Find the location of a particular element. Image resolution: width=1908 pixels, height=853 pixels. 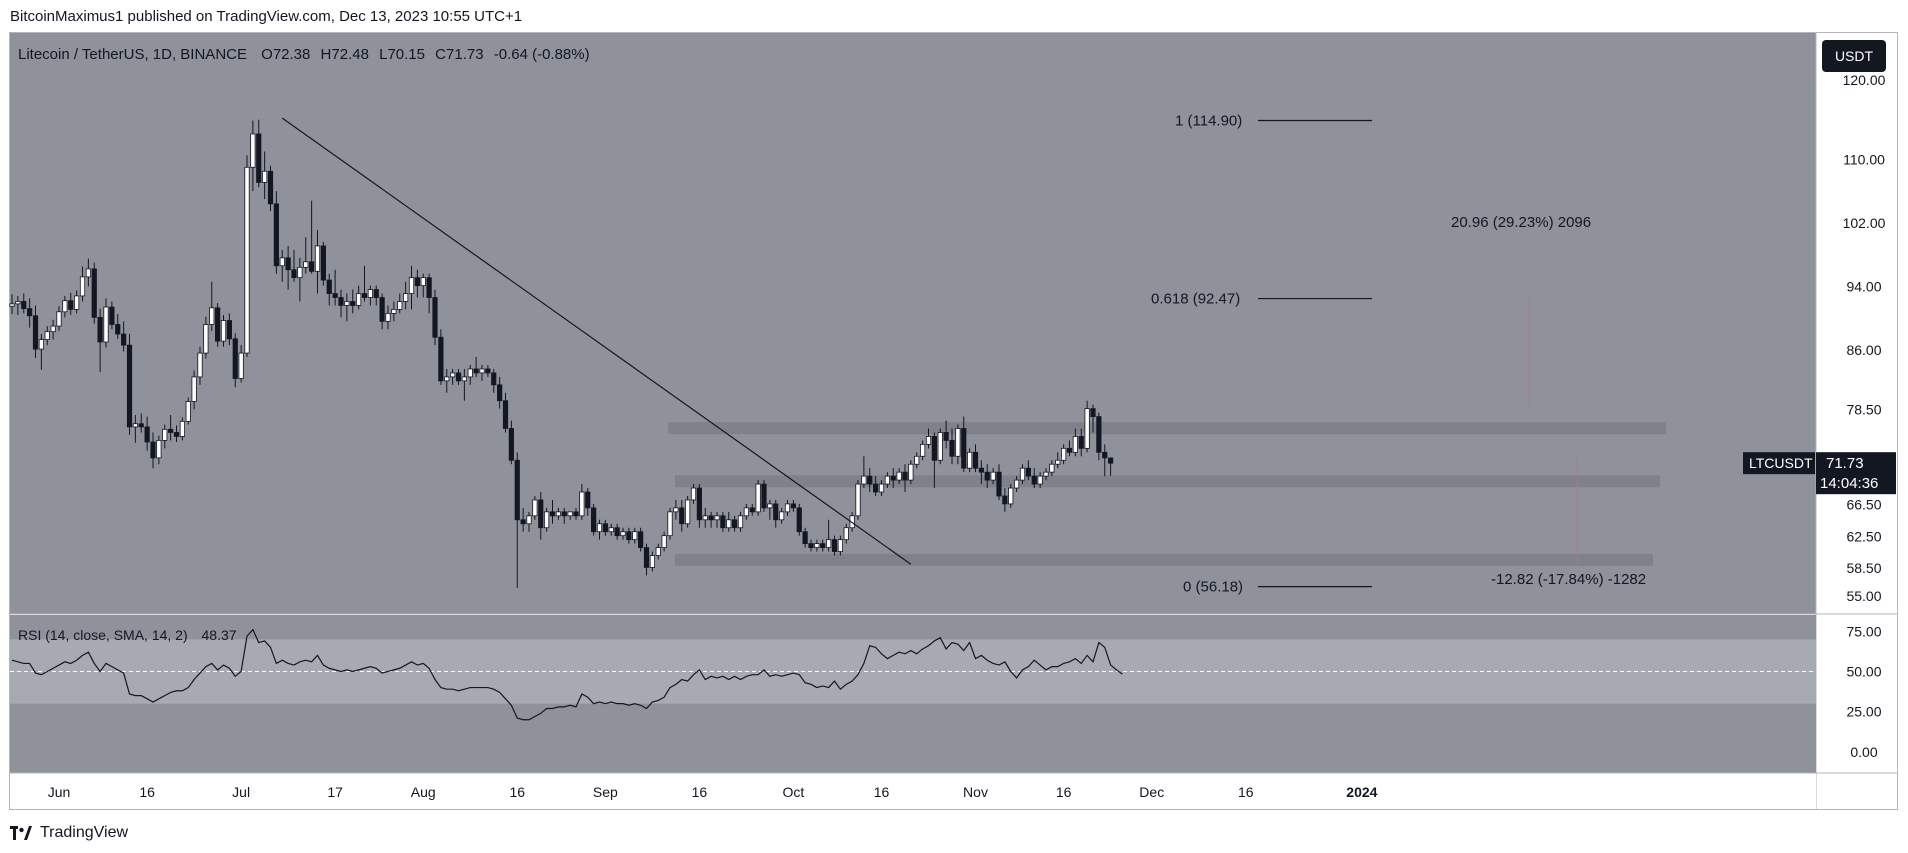

time-tick-label-14: 2024 is located at coordinates (1361, 792).